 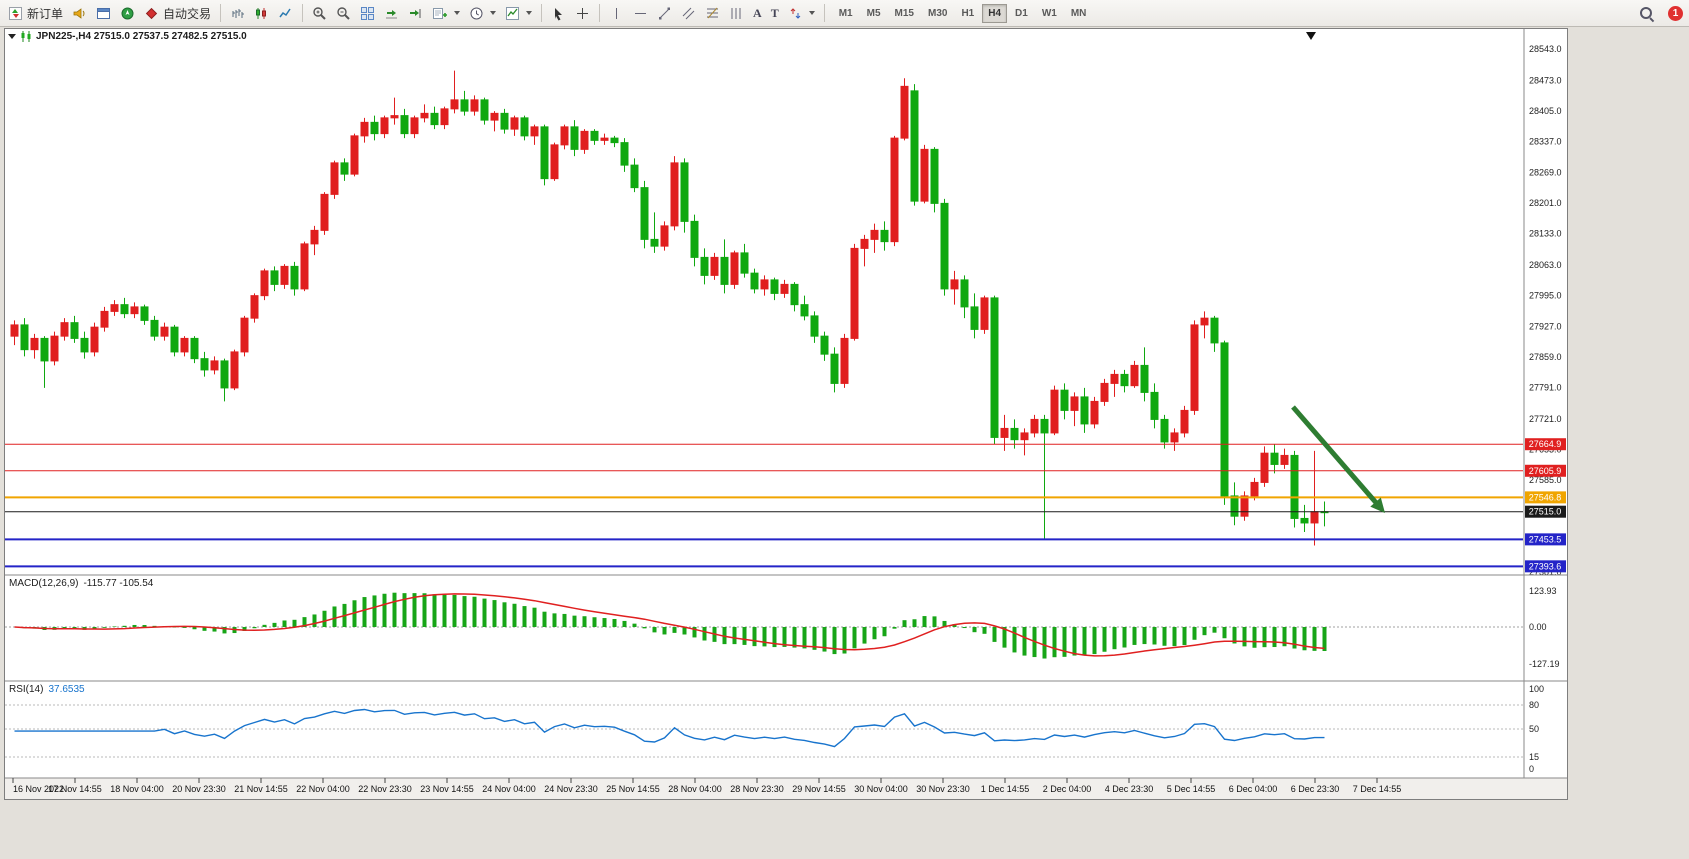 I want to click on symbol-candles-icon, so click(x=26, y=36).